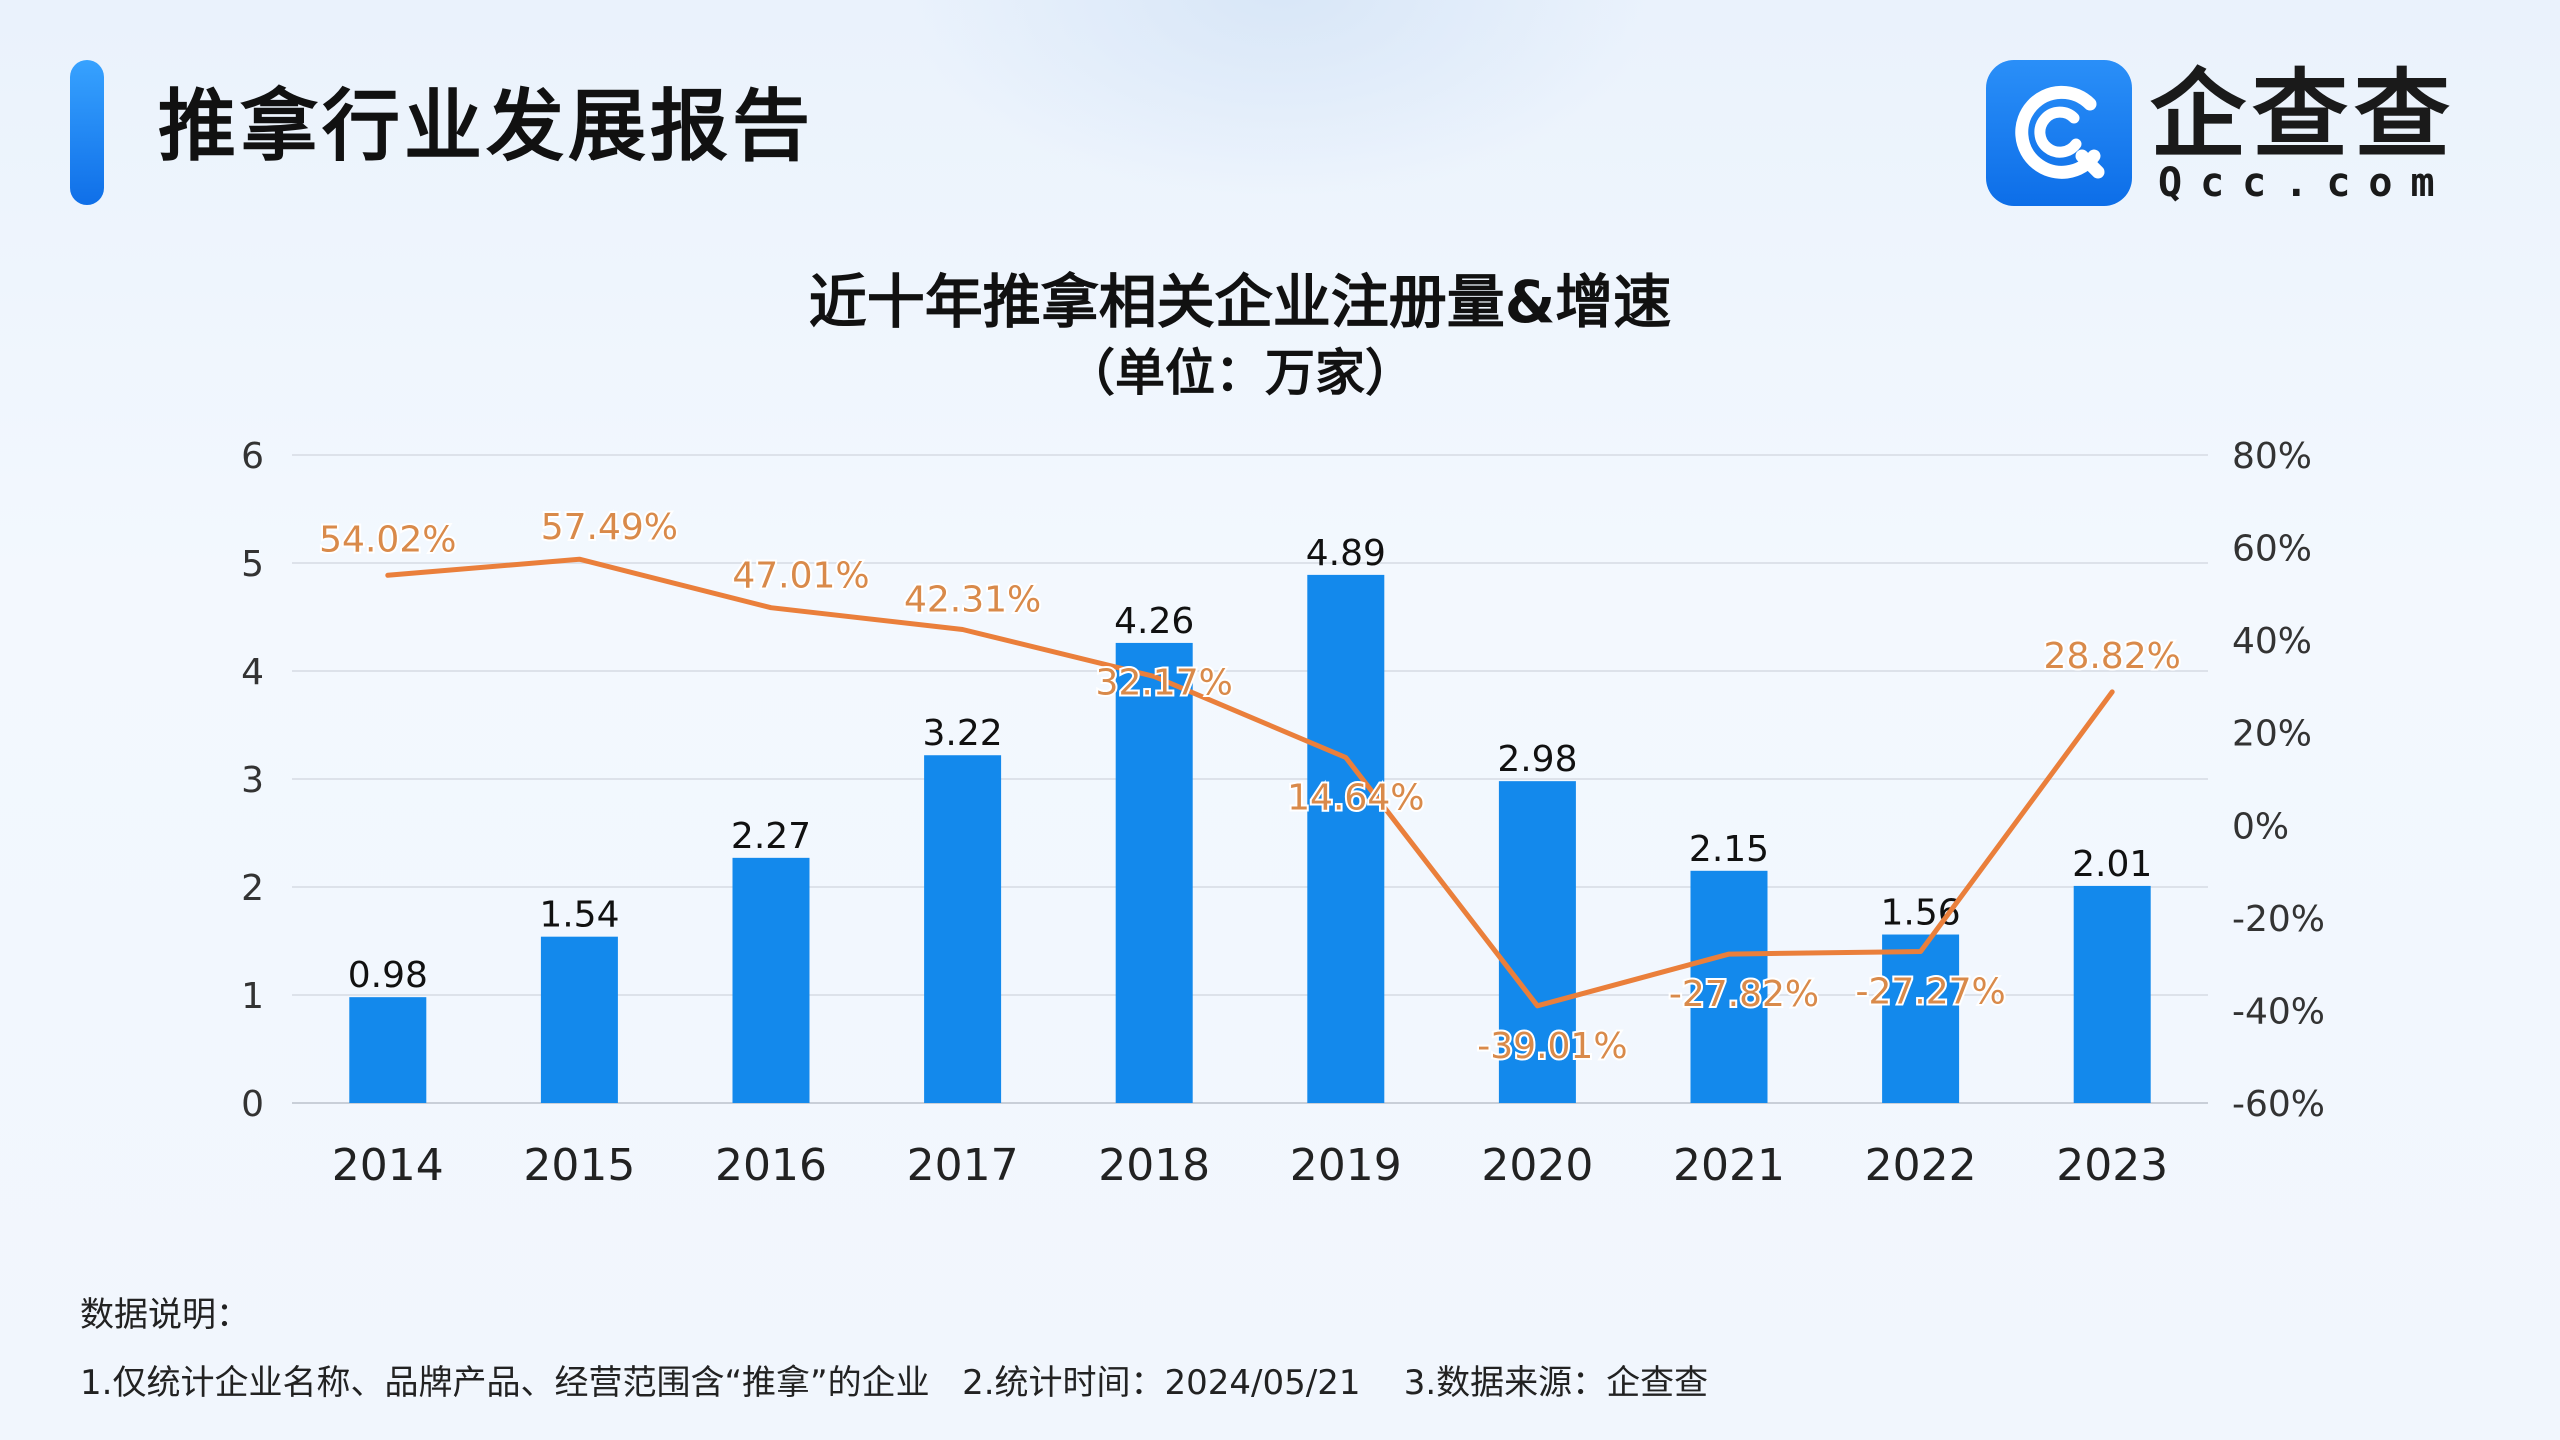 The height and width of the screenshot is (1440, 2560). Describe the element at coordinates (1240, 302) in the screenshot. I see `chart-title: 近十年推拿相关企业注册量&增速` at that location.